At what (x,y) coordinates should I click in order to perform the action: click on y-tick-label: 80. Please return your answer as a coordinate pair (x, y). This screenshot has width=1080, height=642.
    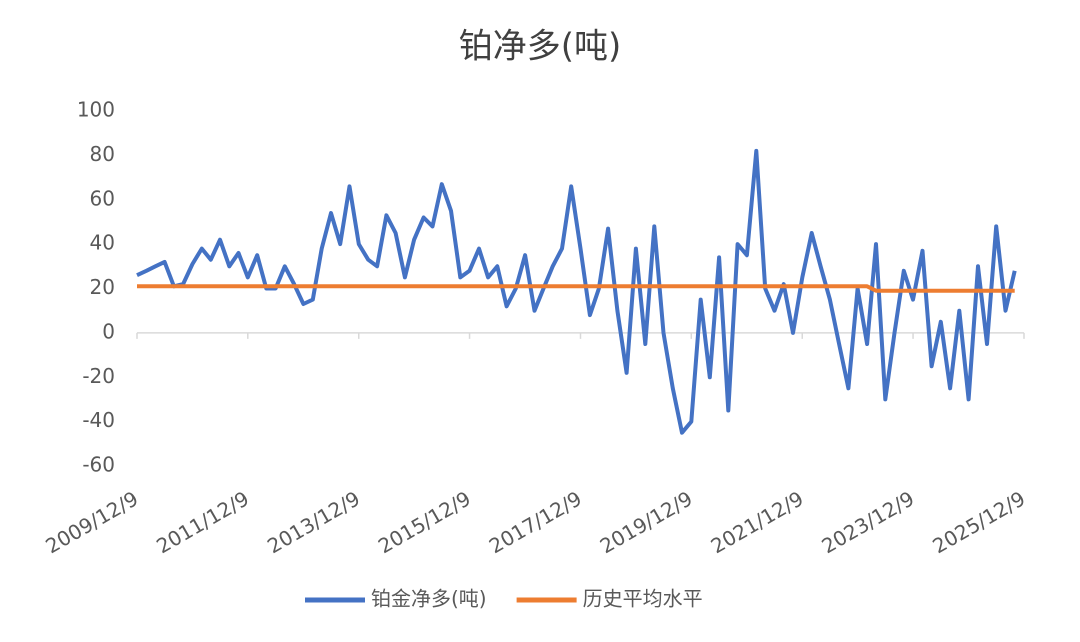
    Looking at the image, I should click on (102, 154).